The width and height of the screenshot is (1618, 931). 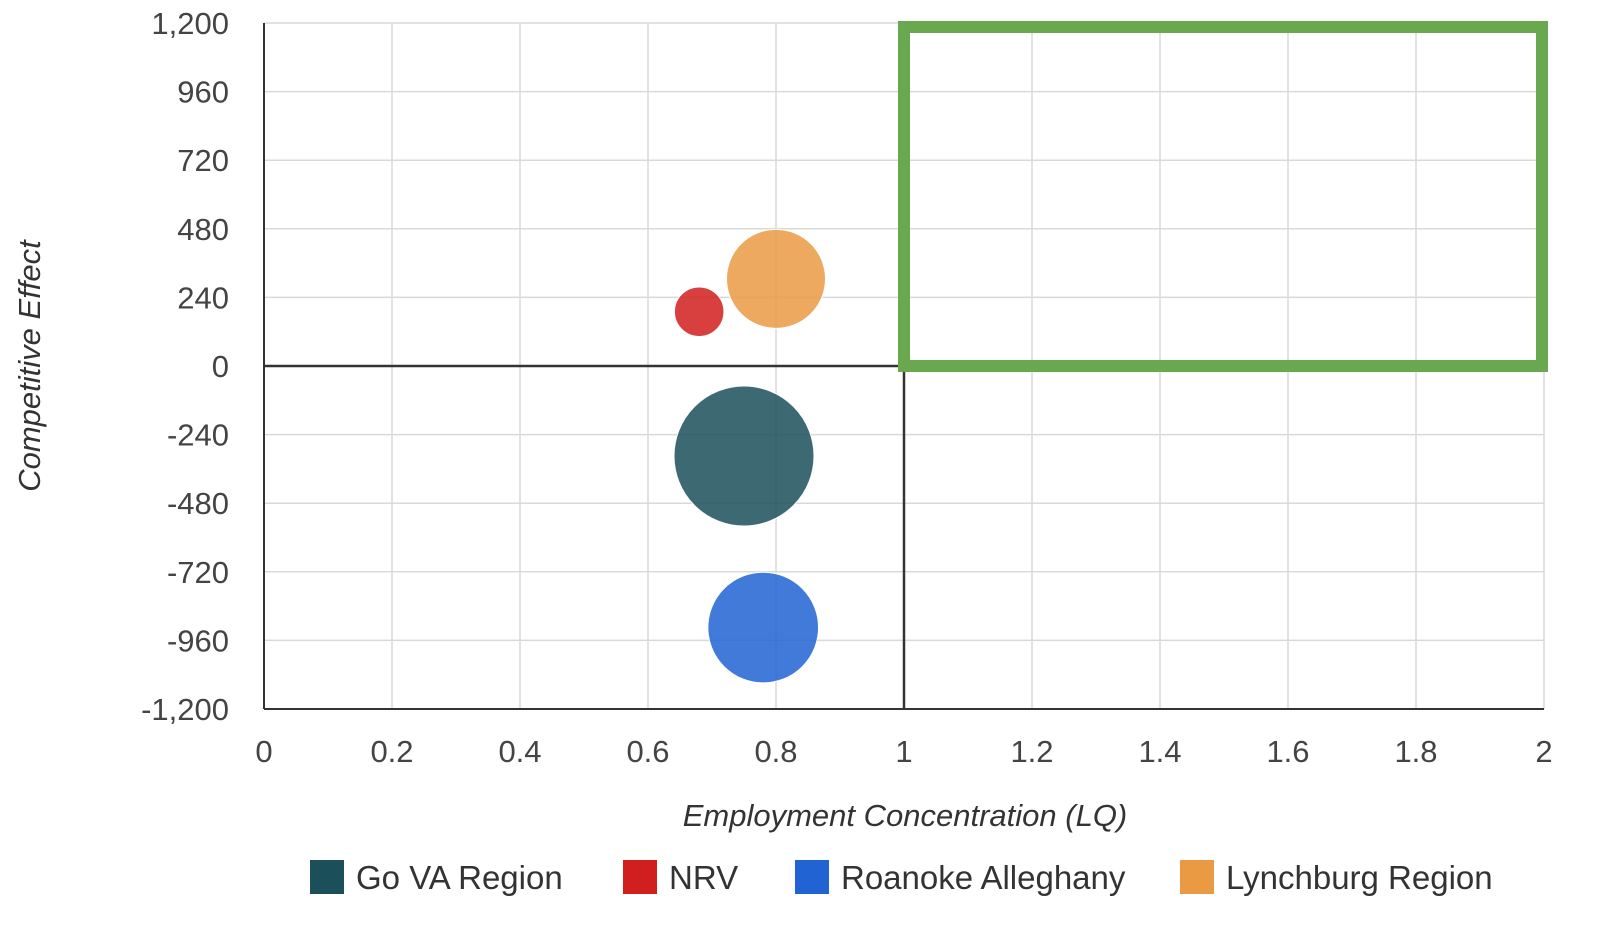 I want to click on x-tick-label: 1.8, so click(x=1415, y=751).